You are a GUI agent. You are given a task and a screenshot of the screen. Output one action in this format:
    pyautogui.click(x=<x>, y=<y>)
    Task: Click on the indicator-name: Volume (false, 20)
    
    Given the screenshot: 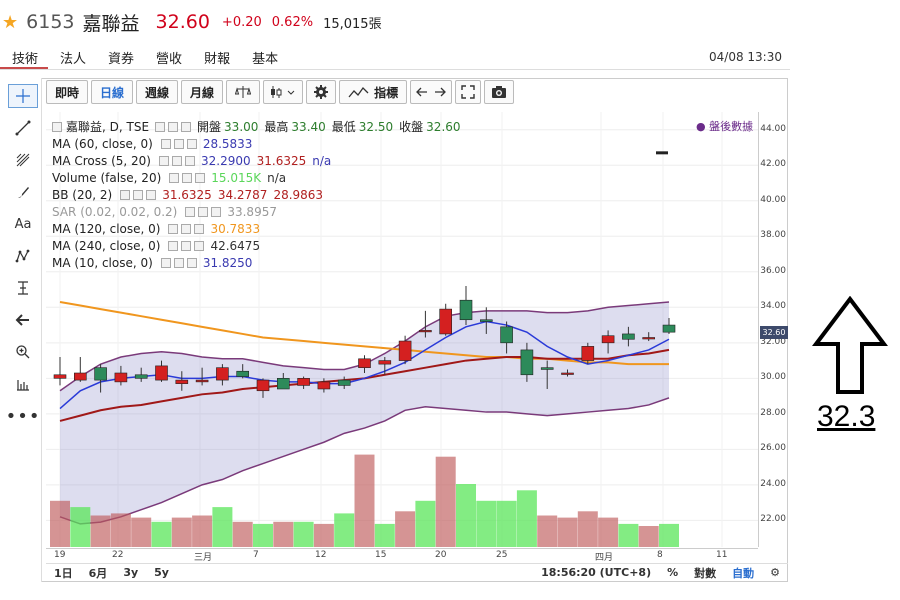 What is the action you would take?
    pyautogui.click(x=107, y=177)
    